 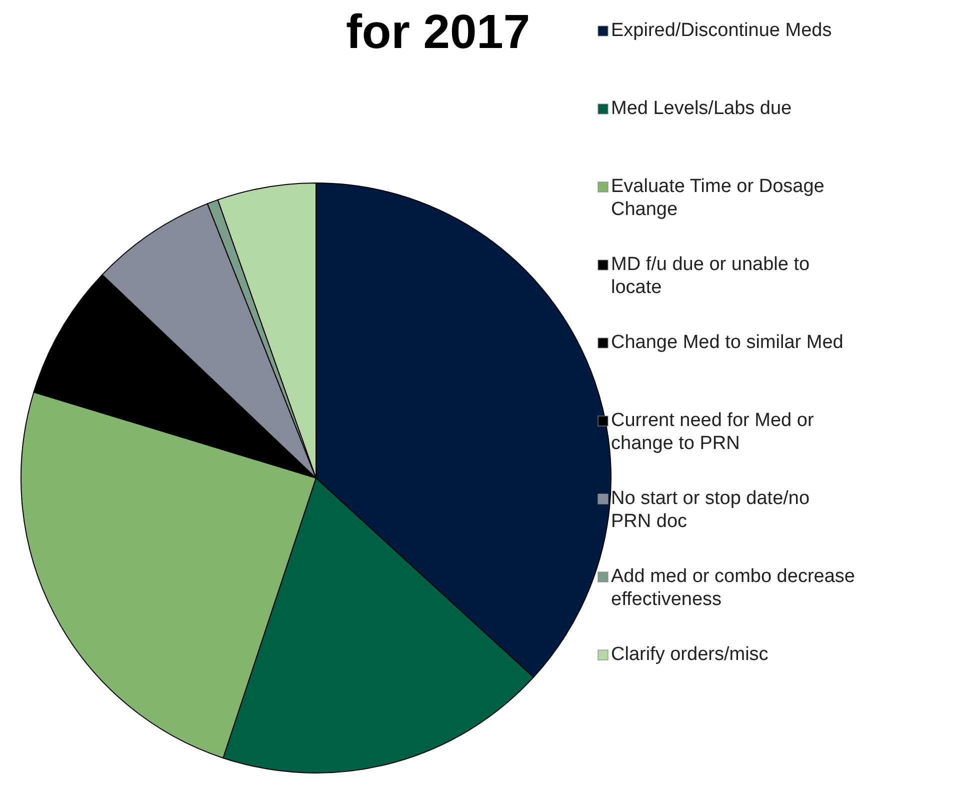 What do you see at coordinates (438, 32) in the screenshot?
I see `chart-title: for 2017` at bounding box center [438, 32].